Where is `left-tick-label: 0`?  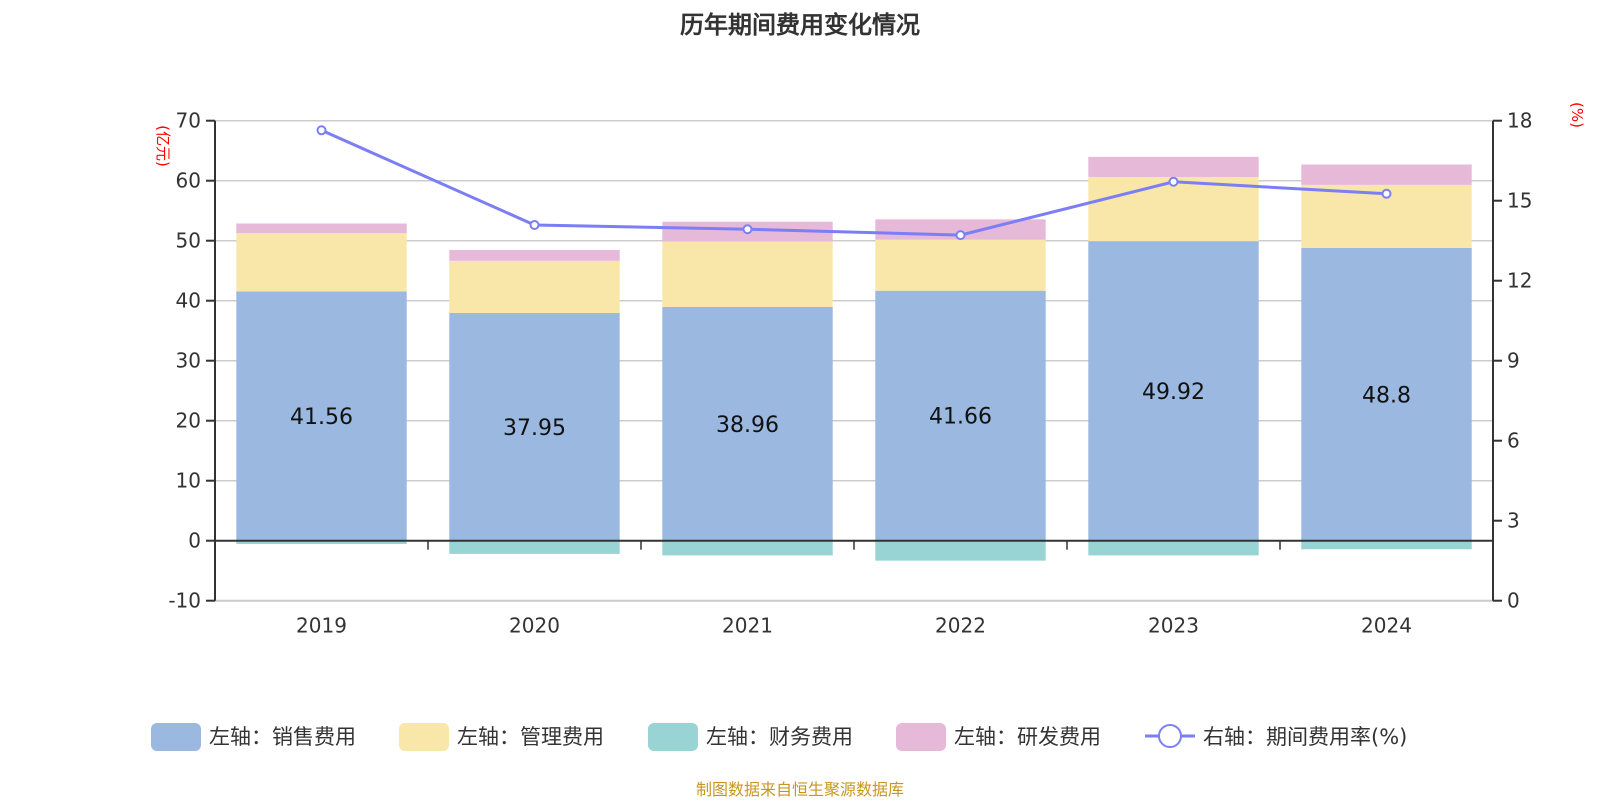
left-tick-label: 0 is located at coordinates (194, 541).